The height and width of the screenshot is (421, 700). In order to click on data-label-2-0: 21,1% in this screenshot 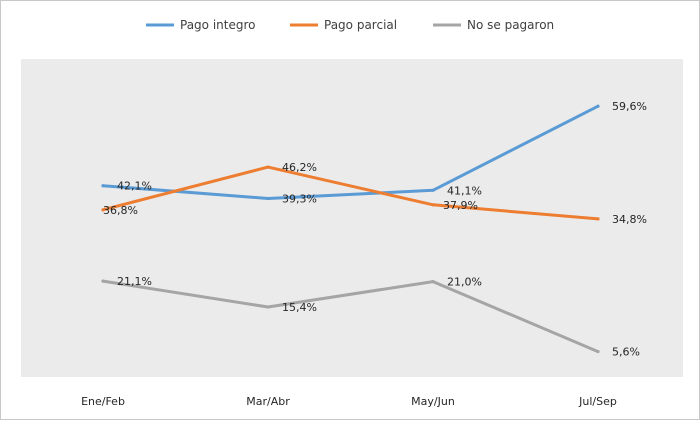, I will do `click(134, 281)`.